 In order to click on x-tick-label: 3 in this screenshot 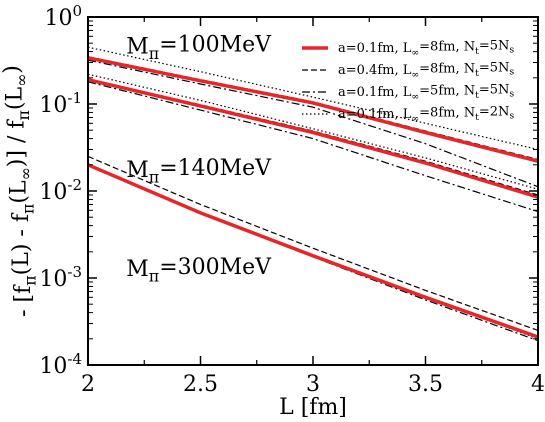, I will do `click(313, 384)`.